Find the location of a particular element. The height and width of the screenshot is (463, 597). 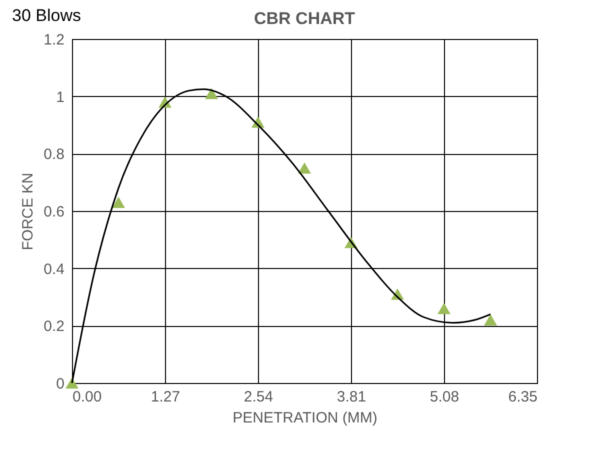

x-tick-label: 0.00 is located at coordinates (87, 397).